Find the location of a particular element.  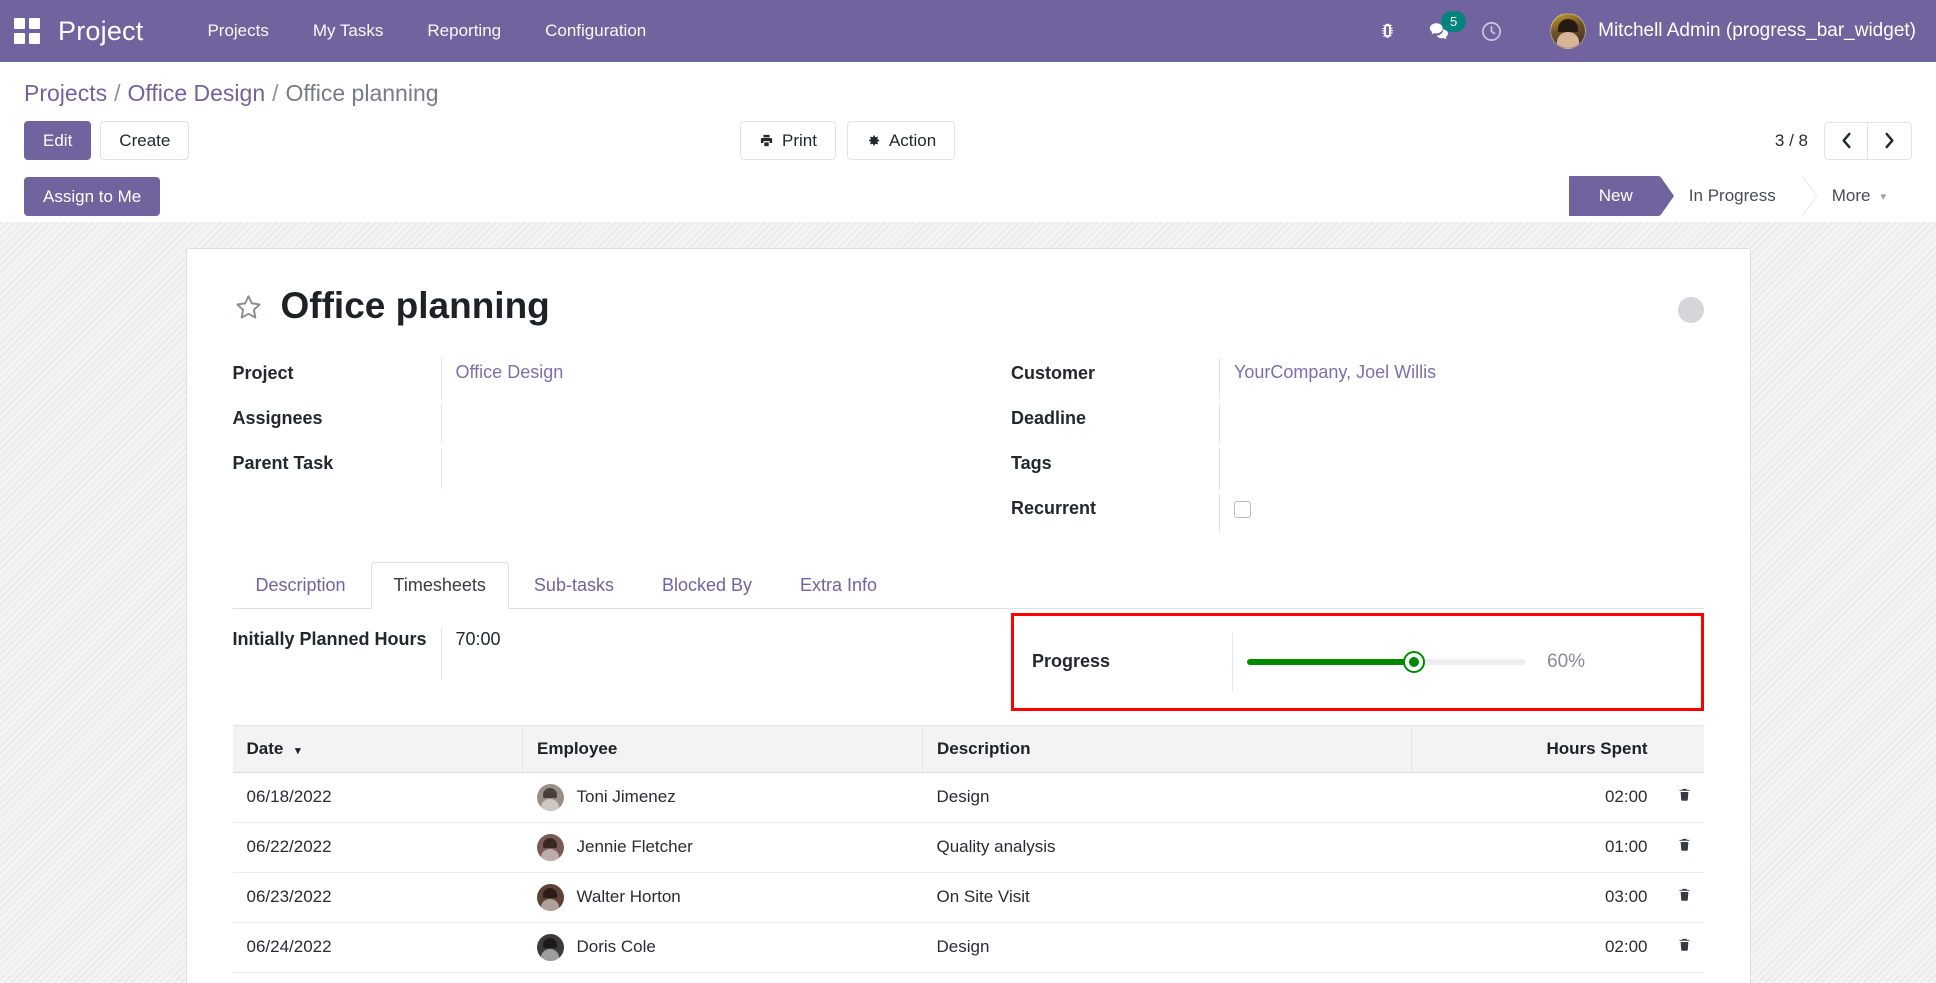

menu-item-configuration: Configuration is located at coordinates (596, 30).